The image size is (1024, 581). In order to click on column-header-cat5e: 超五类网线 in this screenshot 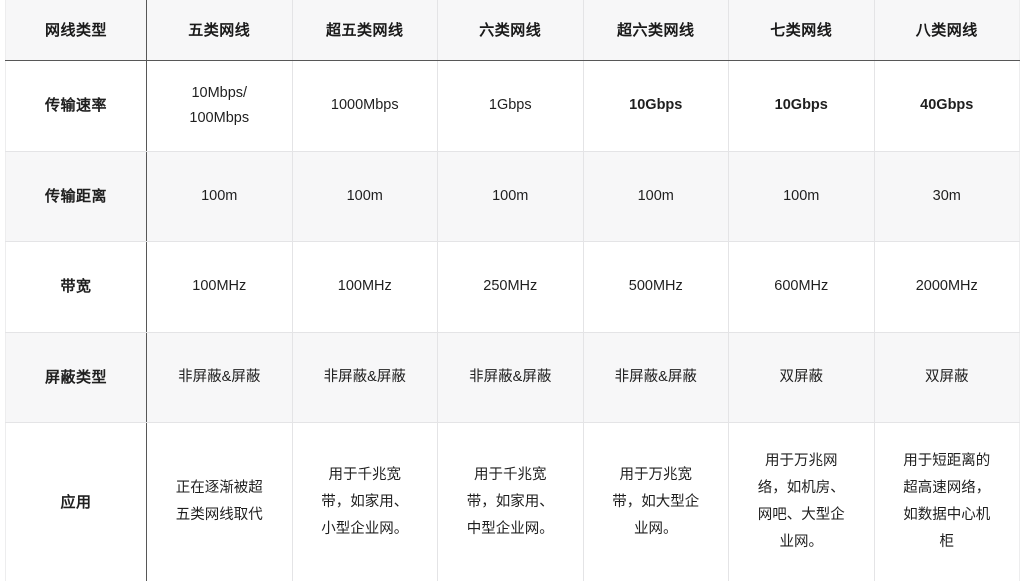, I will do `click(365, 30)`.